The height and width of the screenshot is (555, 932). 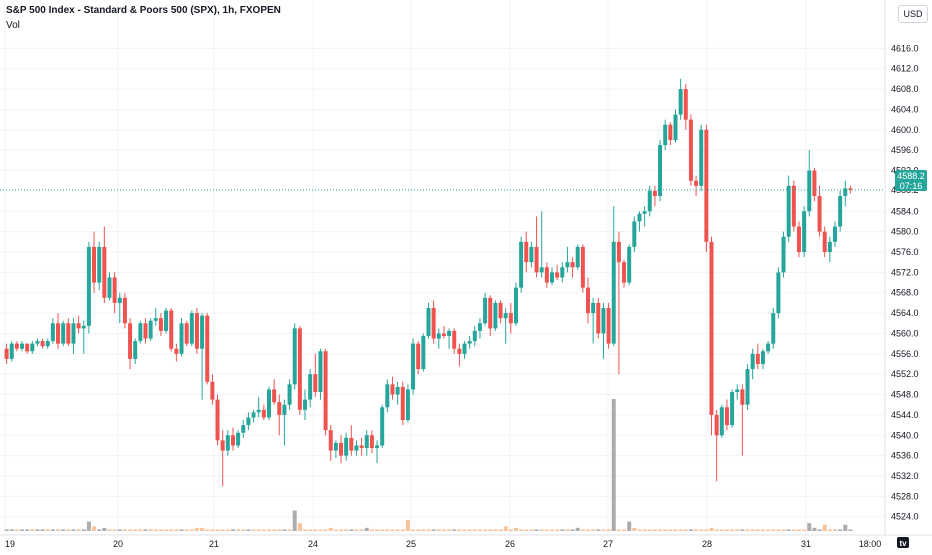 I want to click on y-tick-label: 4576.0, so click(x=905, y=252).